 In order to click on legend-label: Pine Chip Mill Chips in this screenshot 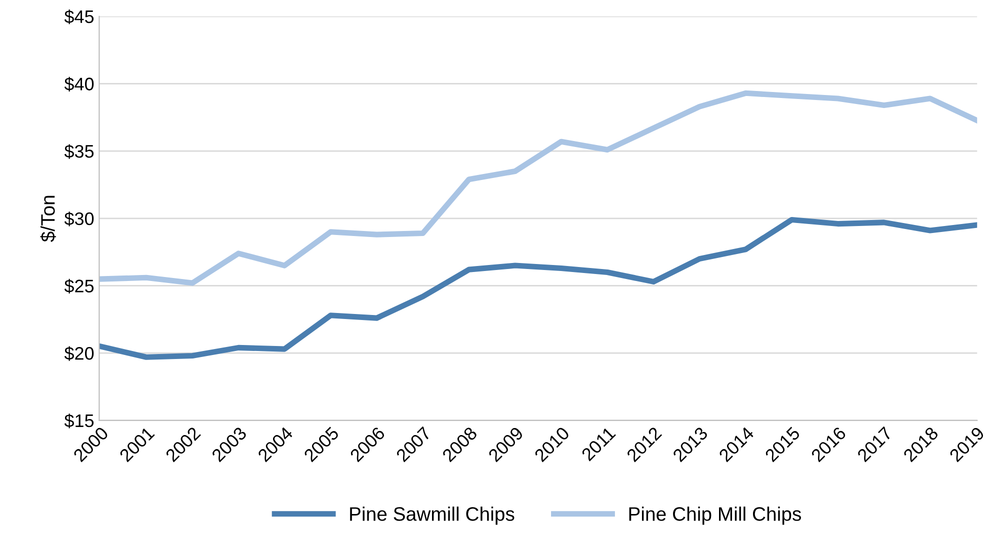, I will do `click(715, 515)`.